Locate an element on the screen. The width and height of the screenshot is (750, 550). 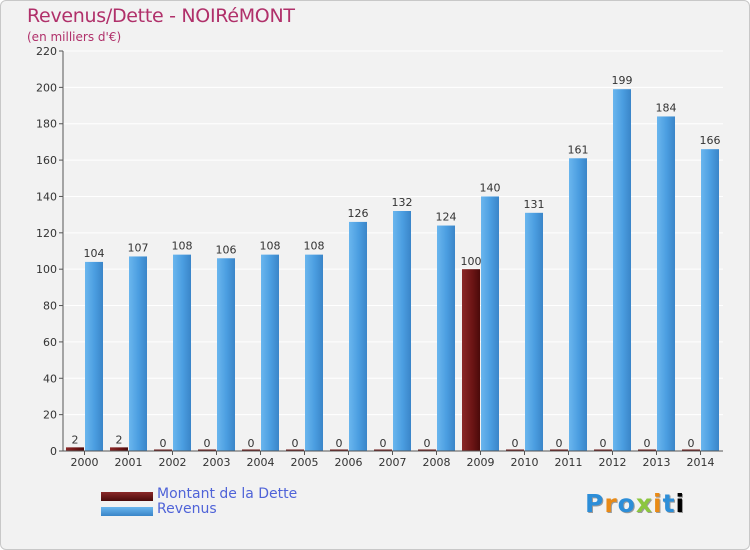
bar-debt-baseline-2003 is located at coordinates (207, 450).